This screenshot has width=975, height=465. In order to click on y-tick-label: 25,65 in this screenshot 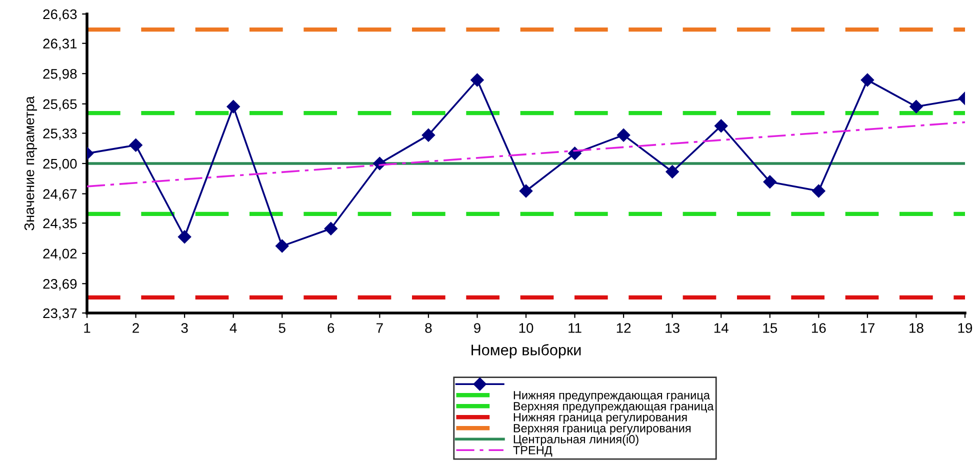, I will do `click(60, 105)`.